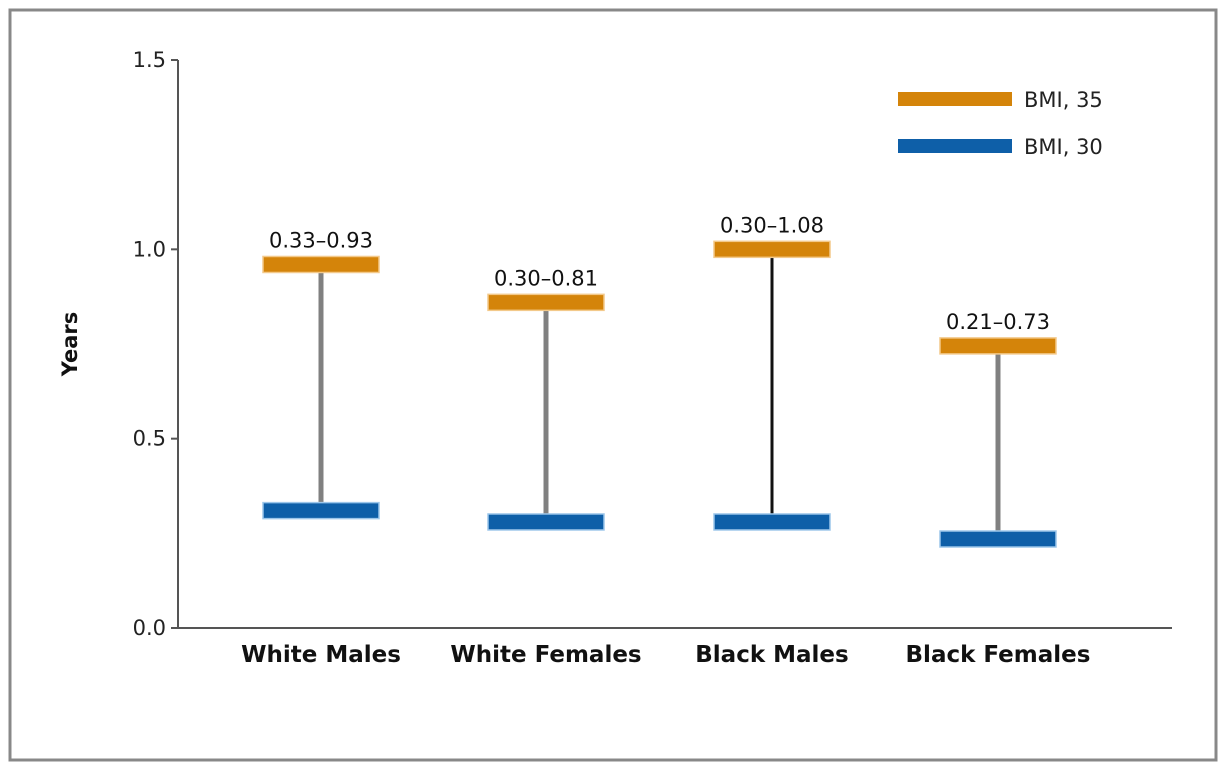 This screenshot has width=1225, height=769. I want to click on range-label: 0.30–1.08, so click(772, 225).